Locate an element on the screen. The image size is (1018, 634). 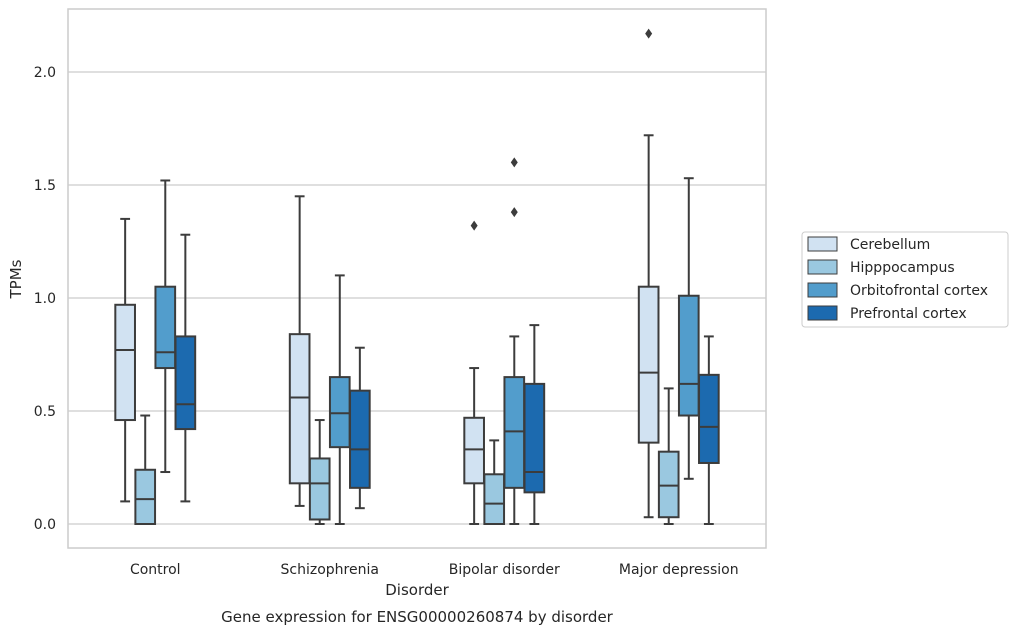
y-axis-ticks: 0.0 0.5 1.0 1.5 2.0 is located at coordinates (45, 299).